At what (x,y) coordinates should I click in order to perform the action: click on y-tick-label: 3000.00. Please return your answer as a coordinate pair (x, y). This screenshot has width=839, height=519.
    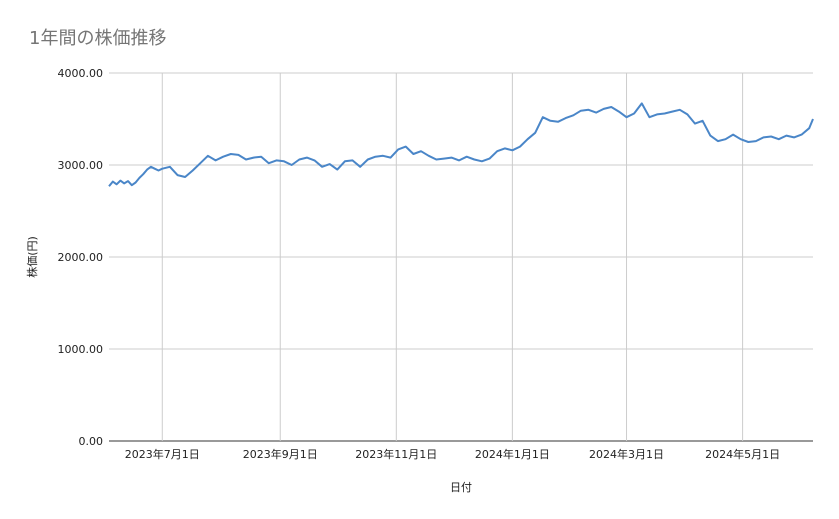
    Looking at the image, I should click on (81, 165).